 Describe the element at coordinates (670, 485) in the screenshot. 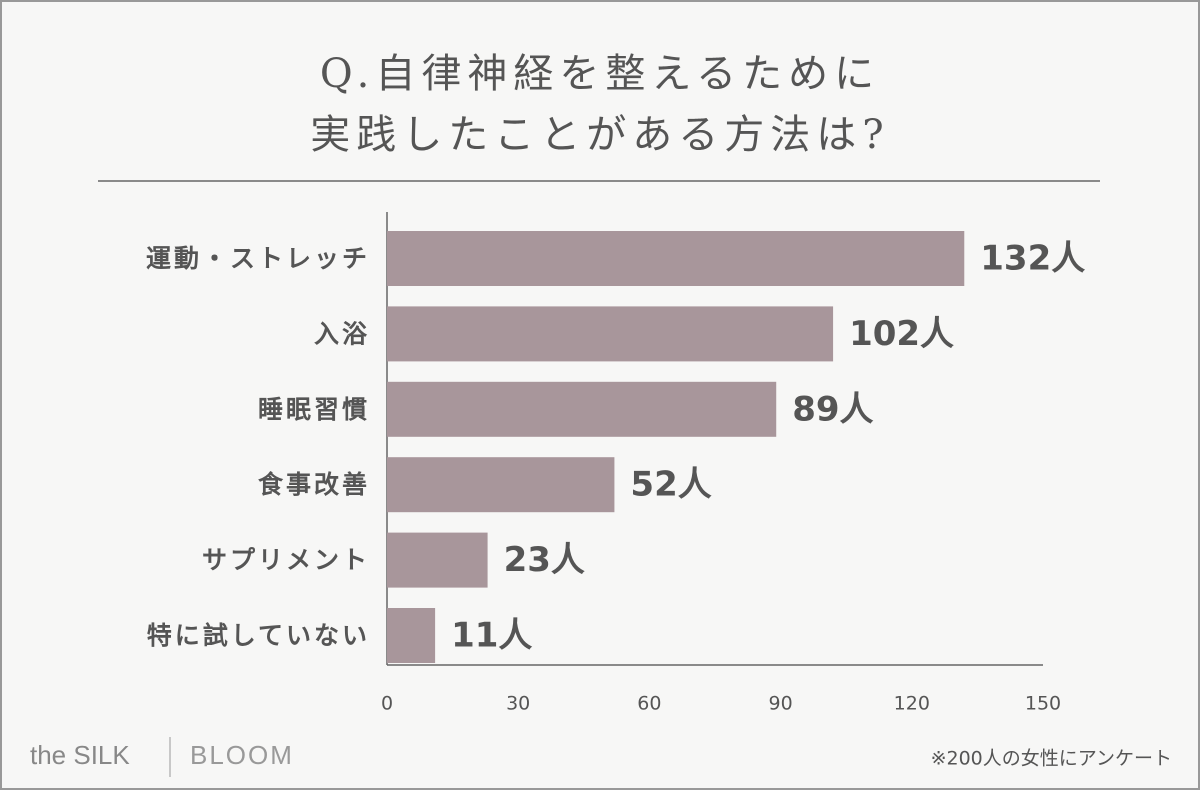

I see `value-label: 52人` at that location.